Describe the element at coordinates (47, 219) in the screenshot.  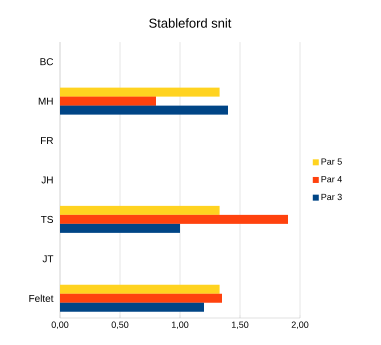
I see `y-tick-label: TS` at that location.